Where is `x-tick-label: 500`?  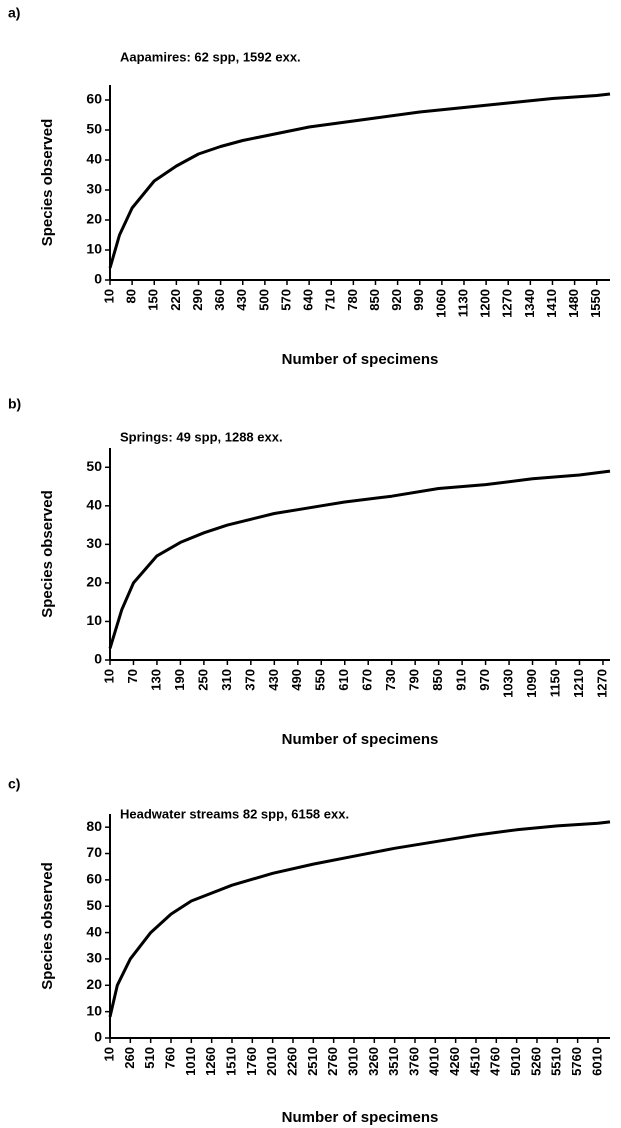
x-tick-label: 500 is located at coordinates (263, 300).